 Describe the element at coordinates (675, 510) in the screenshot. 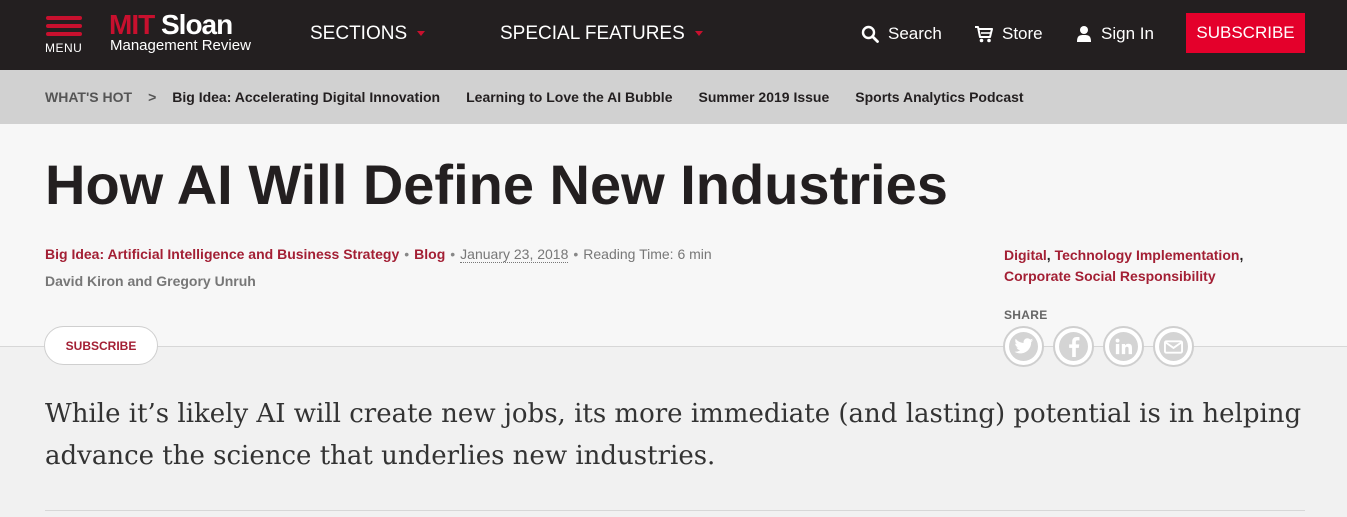

I see `dek-bottom-rule` at that location.